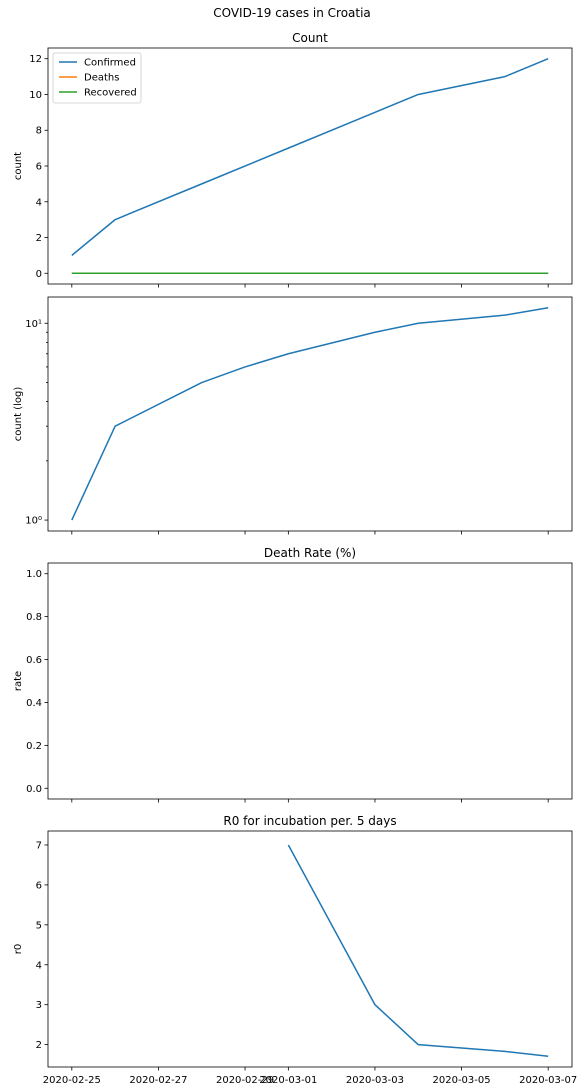 The height and width of the screenshot is (1088, 584). Describe the element at coordinates (462, 1080) in the screenshot. I see `x-tick-label: 2020-03-05` at that location.